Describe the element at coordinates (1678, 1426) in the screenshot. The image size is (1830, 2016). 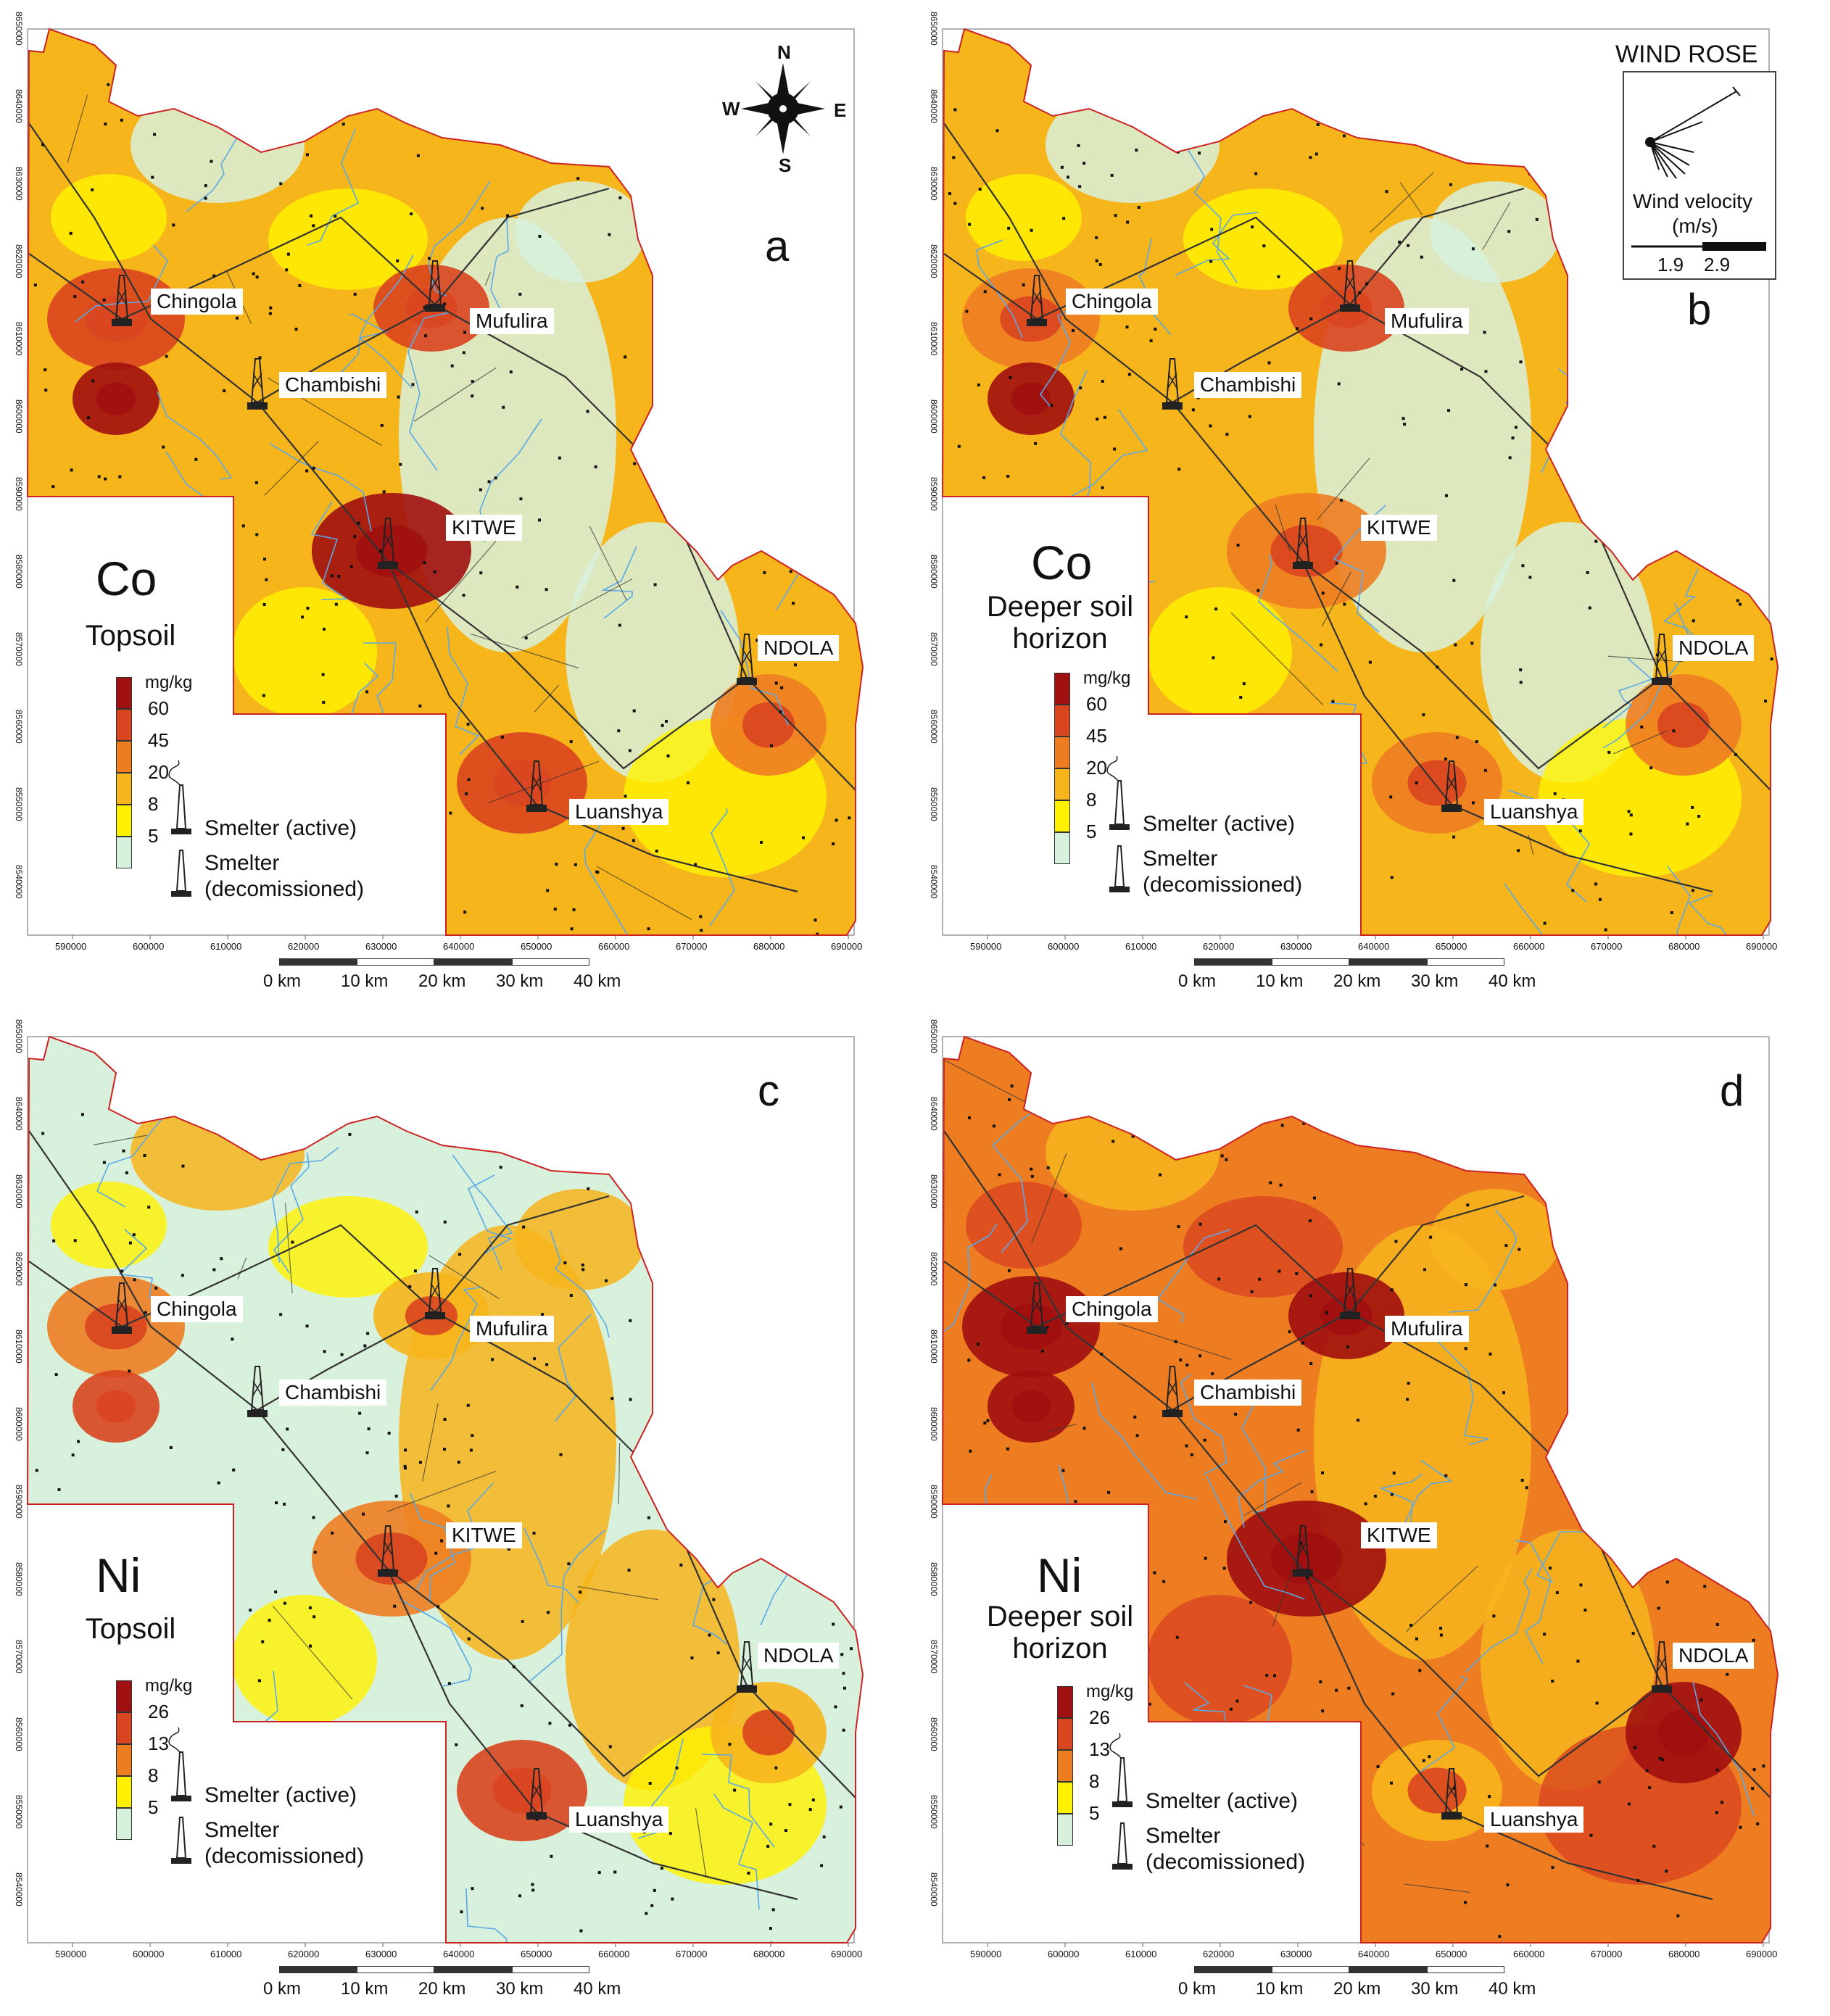
I see `road-line` at that location.